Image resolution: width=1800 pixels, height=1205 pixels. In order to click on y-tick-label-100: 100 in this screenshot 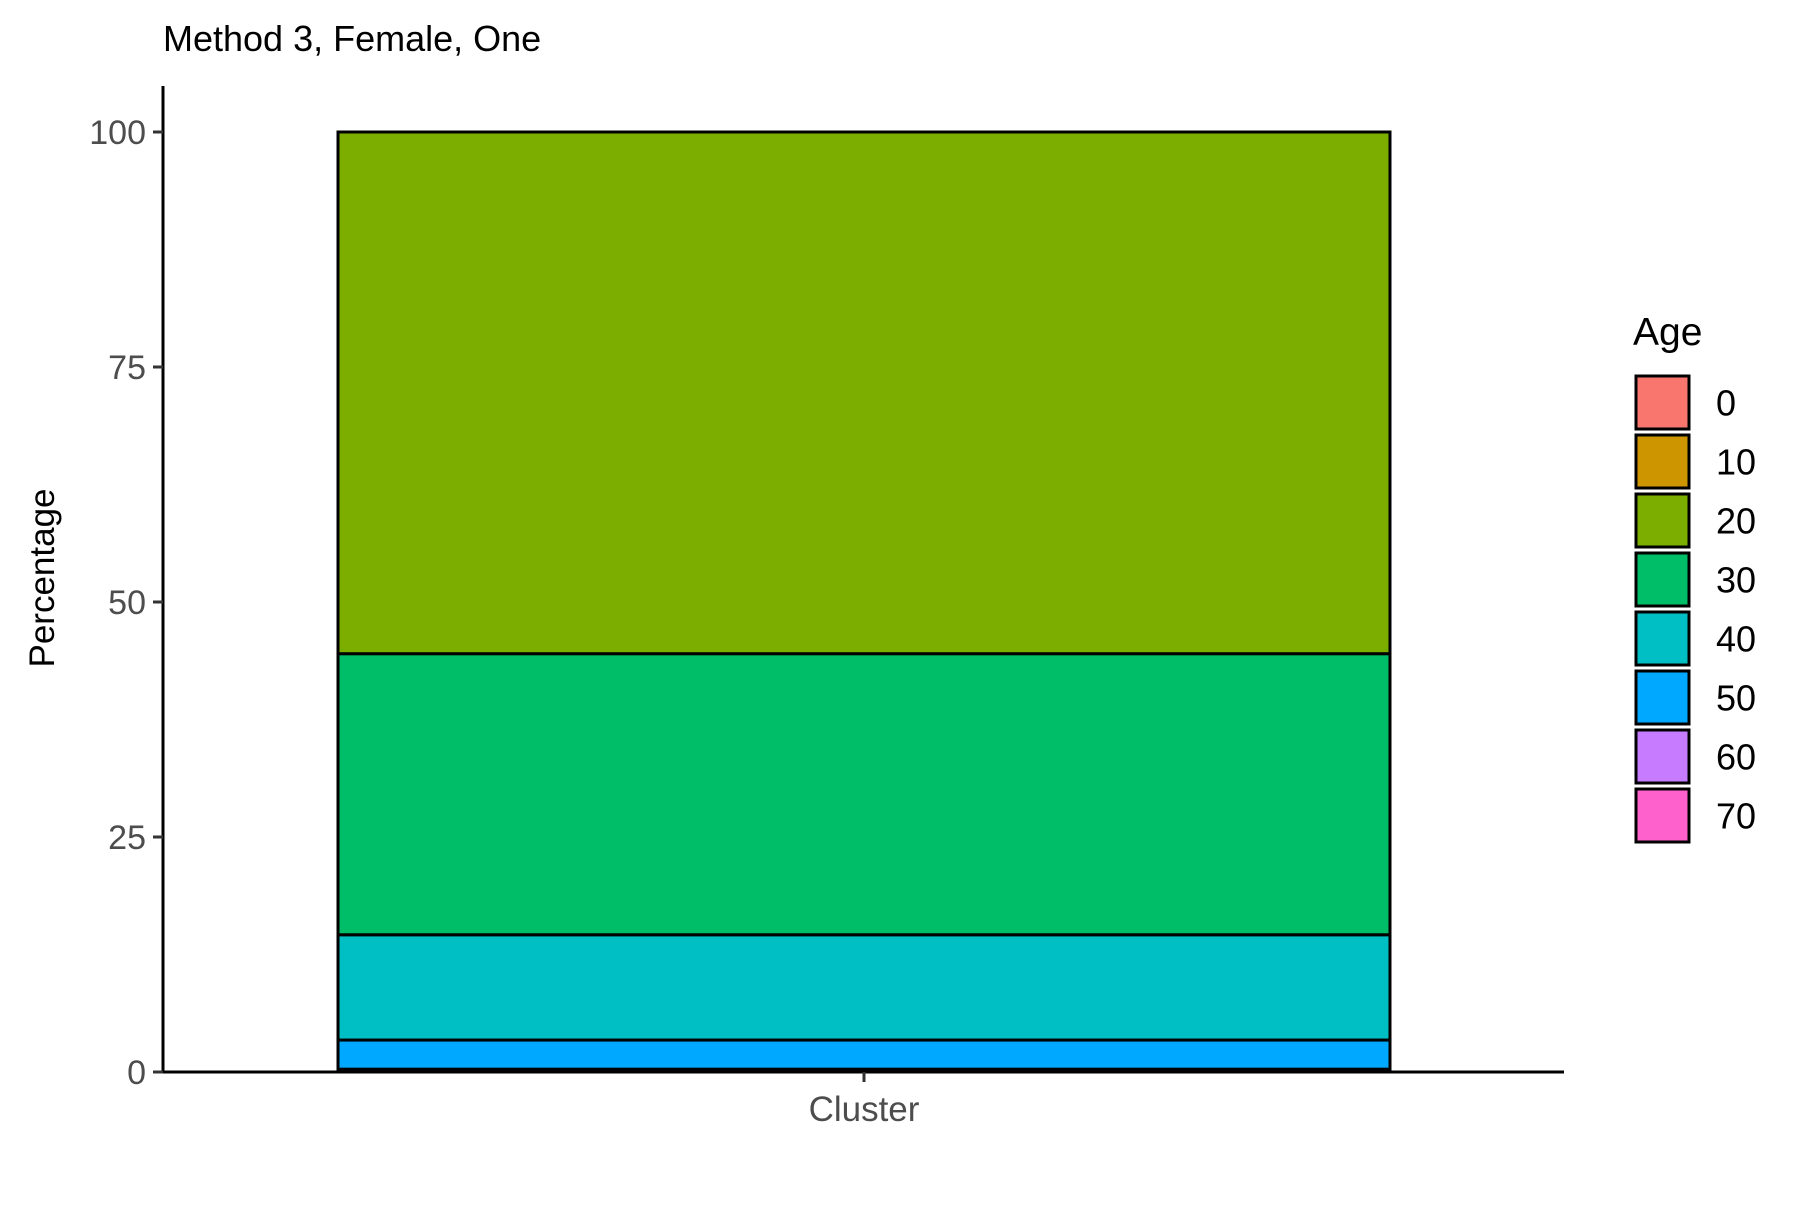, I will do `click(117, 133)`.